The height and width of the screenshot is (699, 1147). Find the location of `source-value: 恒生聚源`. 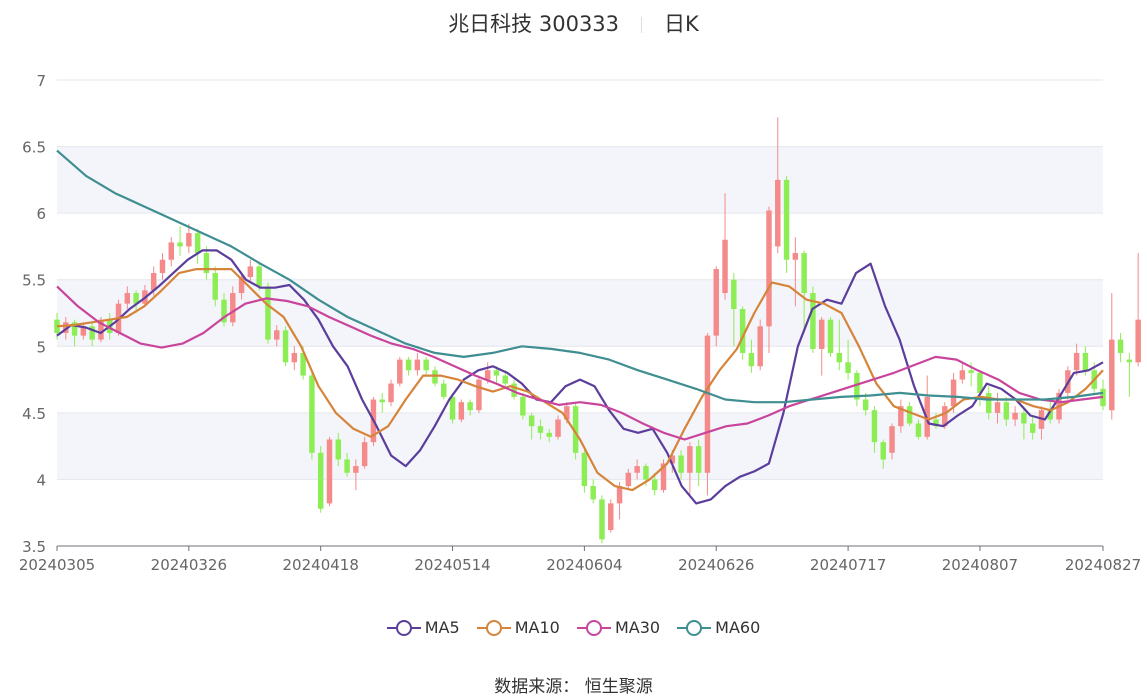

source-value: 恒生聚源 is located at coordinates (618, 687).